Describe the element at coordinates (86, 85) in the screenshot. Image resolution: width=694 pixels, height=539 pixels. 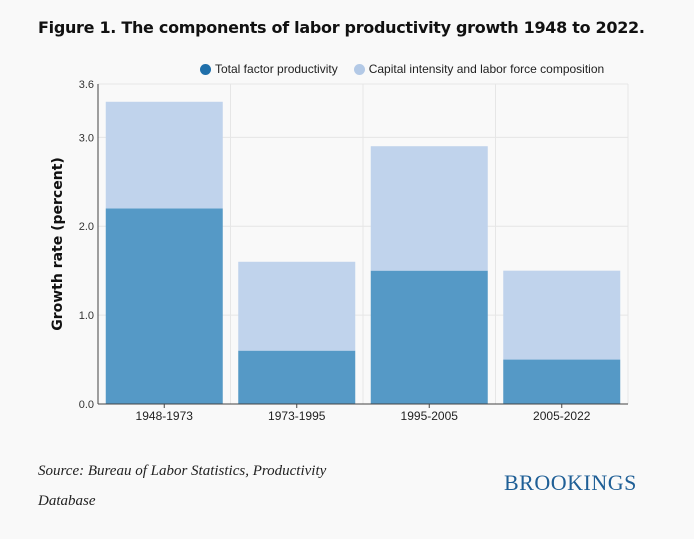
I see `y-tick-label: 3.6` at that location.